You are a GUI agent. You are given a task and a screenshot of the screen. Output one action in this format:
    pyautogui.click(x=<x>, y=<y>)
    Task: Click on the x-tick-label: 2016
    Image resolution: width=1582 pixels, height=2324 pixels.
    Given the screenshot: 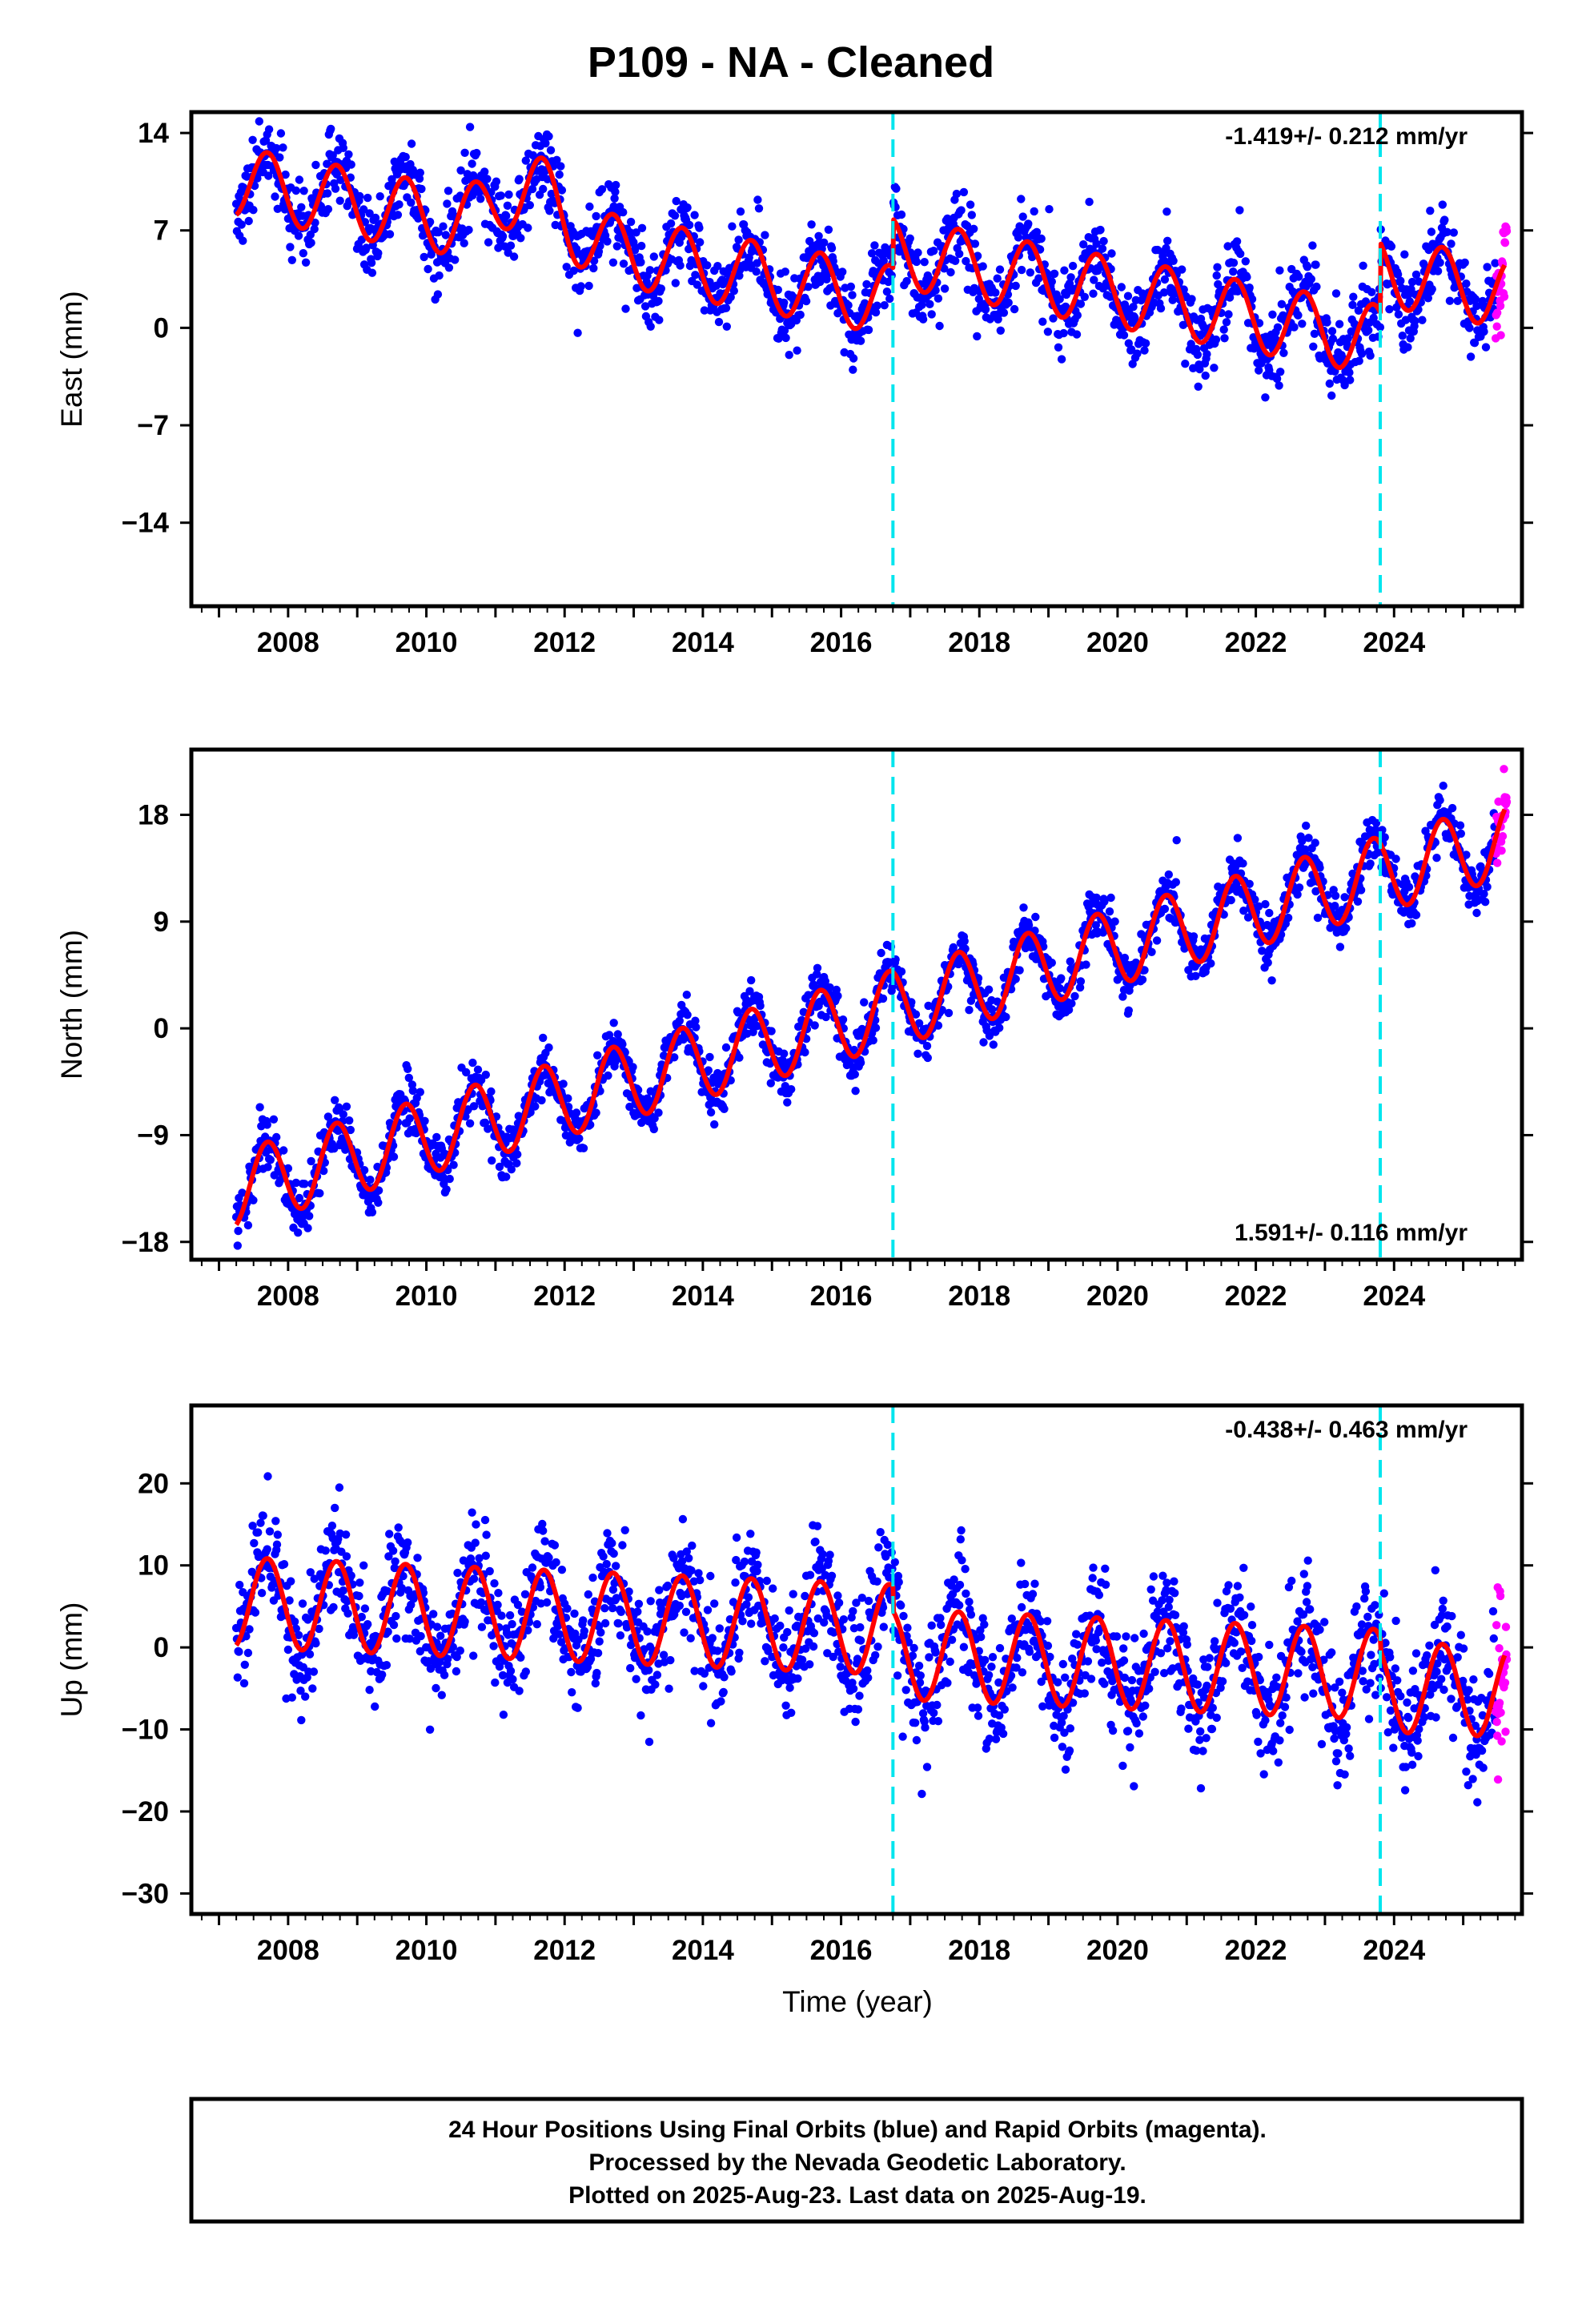 What is the action you would take?
    pyautogui.click(x=842, y=1296)
    